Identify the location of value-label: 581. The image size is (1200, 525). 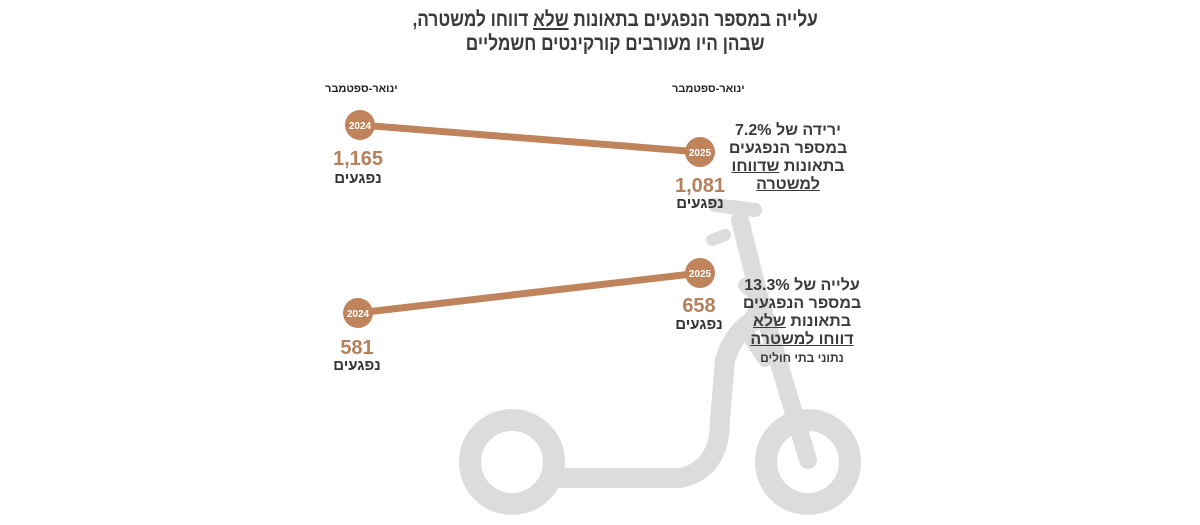
(357, 348).